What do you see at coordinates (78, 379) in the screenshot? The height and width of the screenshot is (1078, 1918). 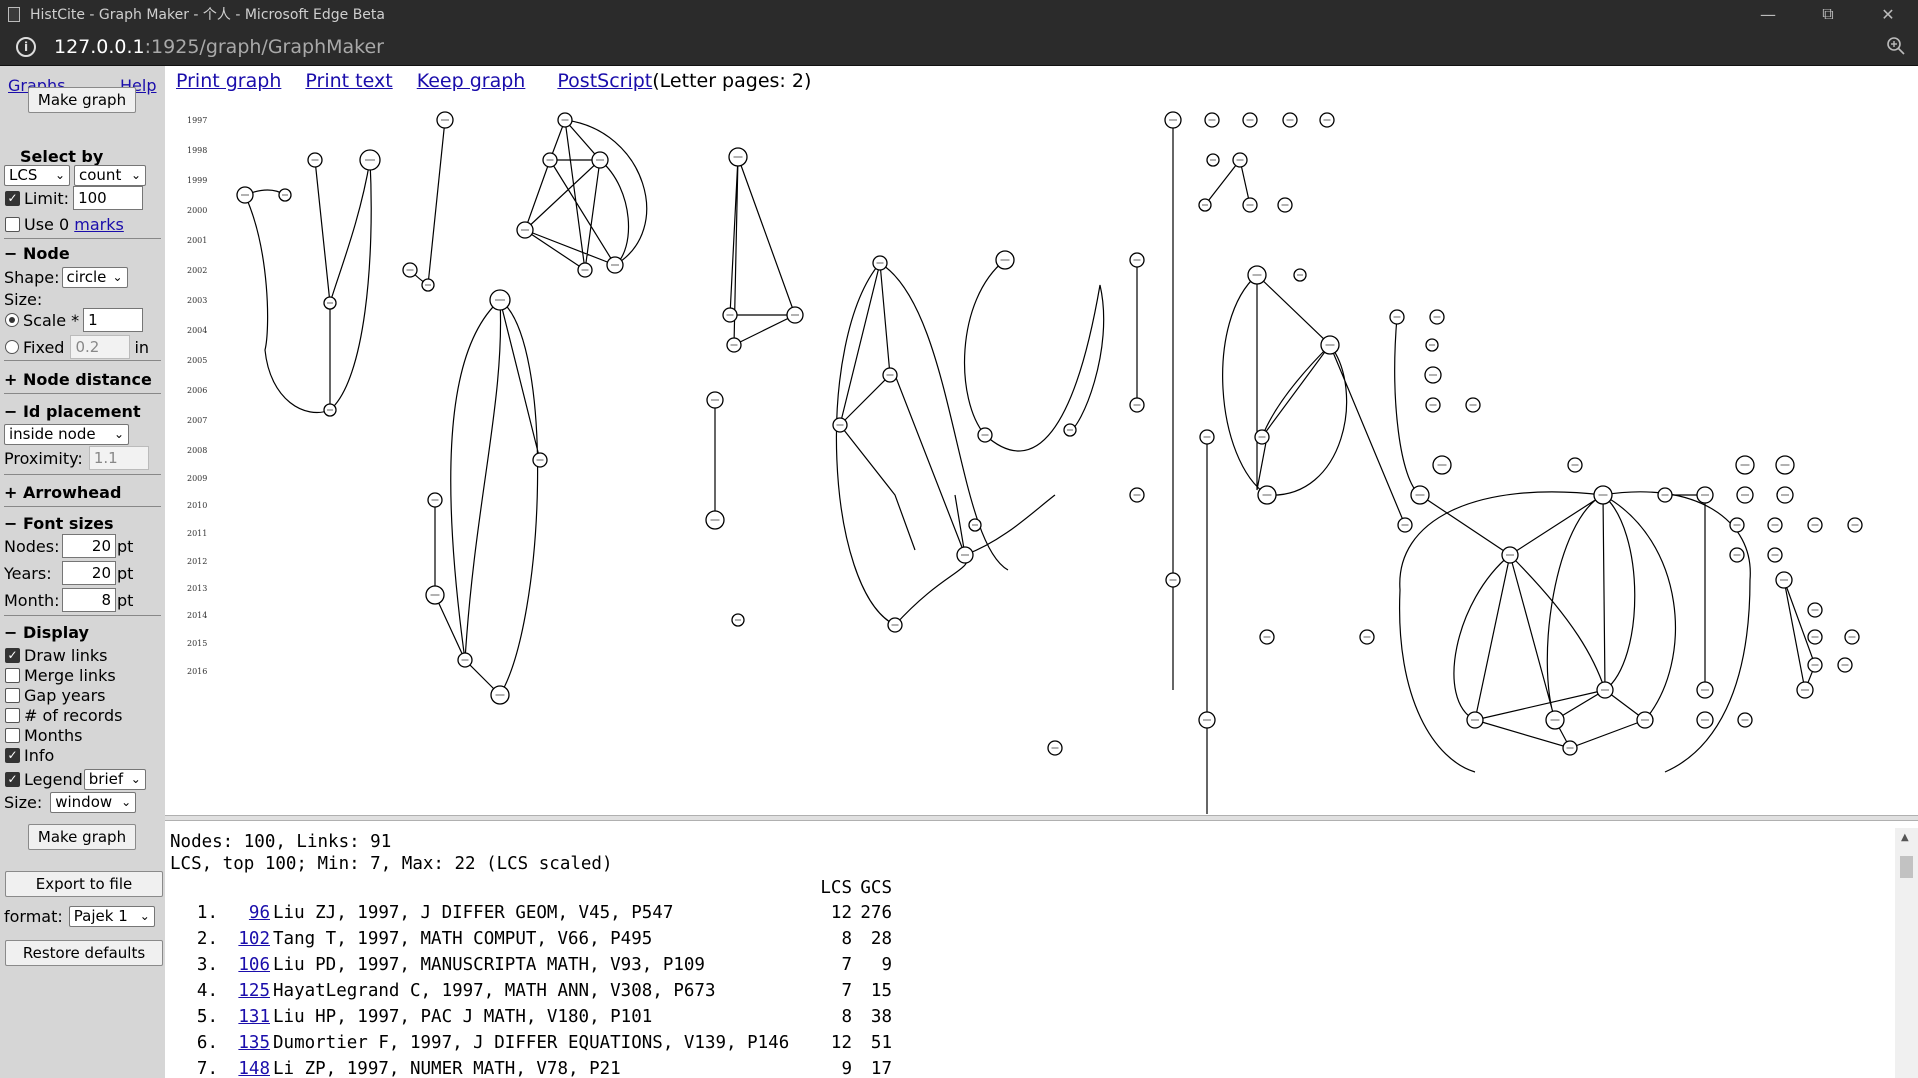 I see `node-distance-toggle: + Node distance` at bounding box center [78, 379].